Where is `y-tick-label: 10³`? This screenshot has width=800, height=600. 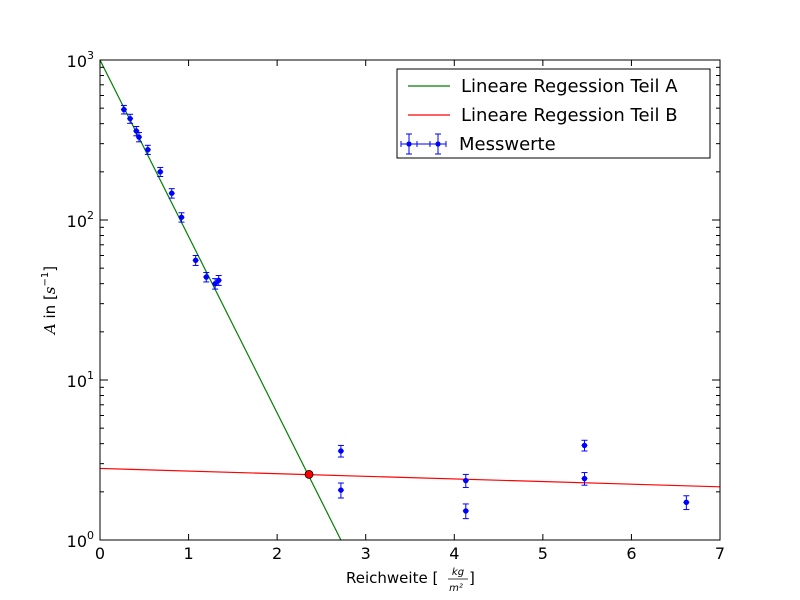 y-tick-label: 10³ is located at coordinates (80, 60).